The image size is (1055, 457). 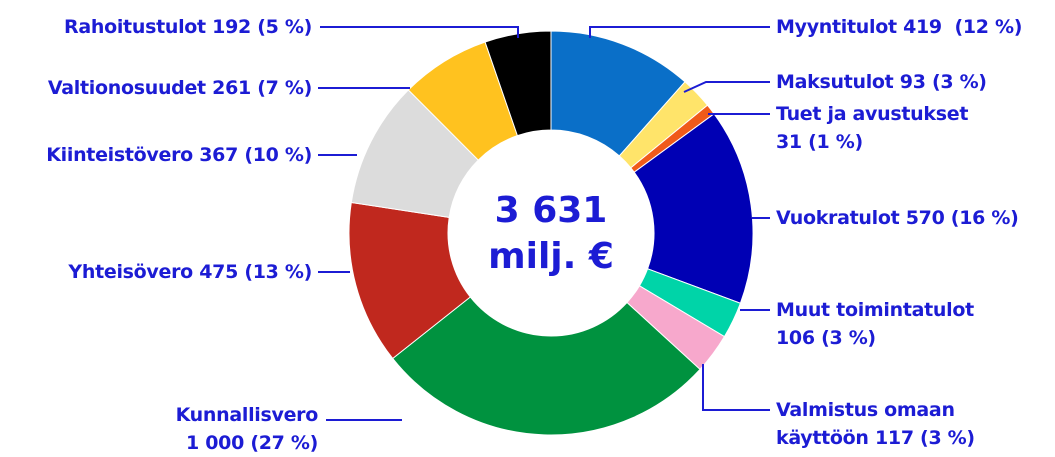 What do you see at coordinates (962, 218) in the screenshot?
I see `value-label: 570 (16 %)` at bounding box center [962, 218].